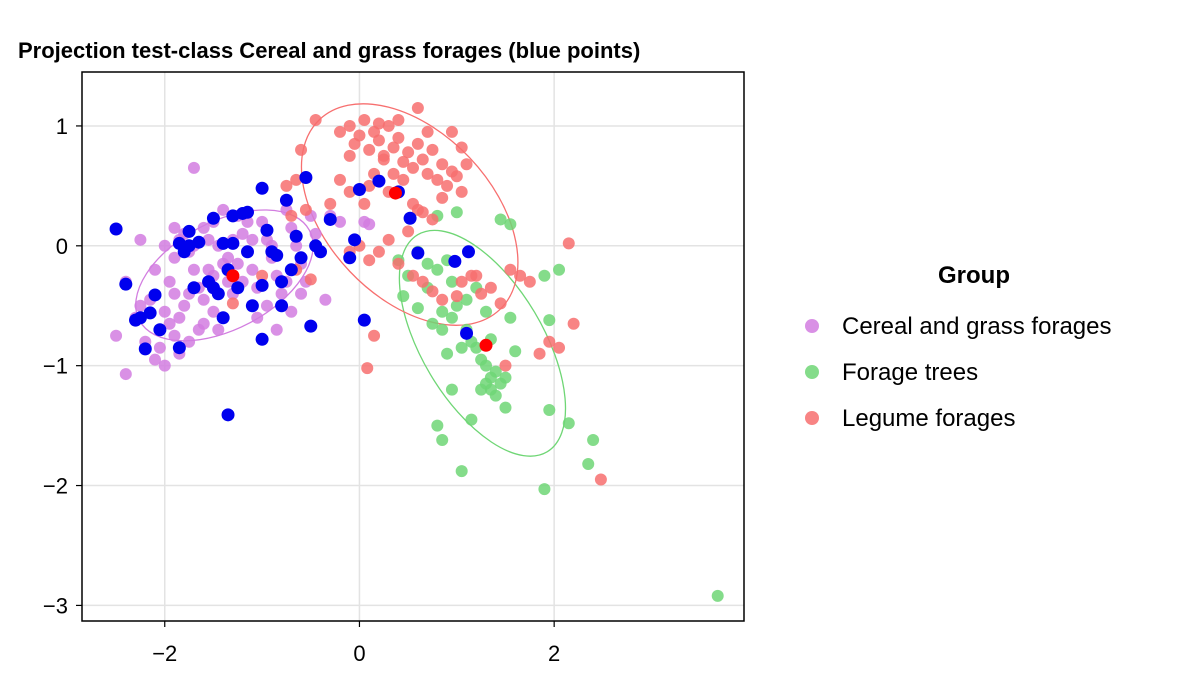  What do you see at coordinates (62, 126) in the screenshot?
I see `y-tick-label: 1` at bounding box center [62, 126].